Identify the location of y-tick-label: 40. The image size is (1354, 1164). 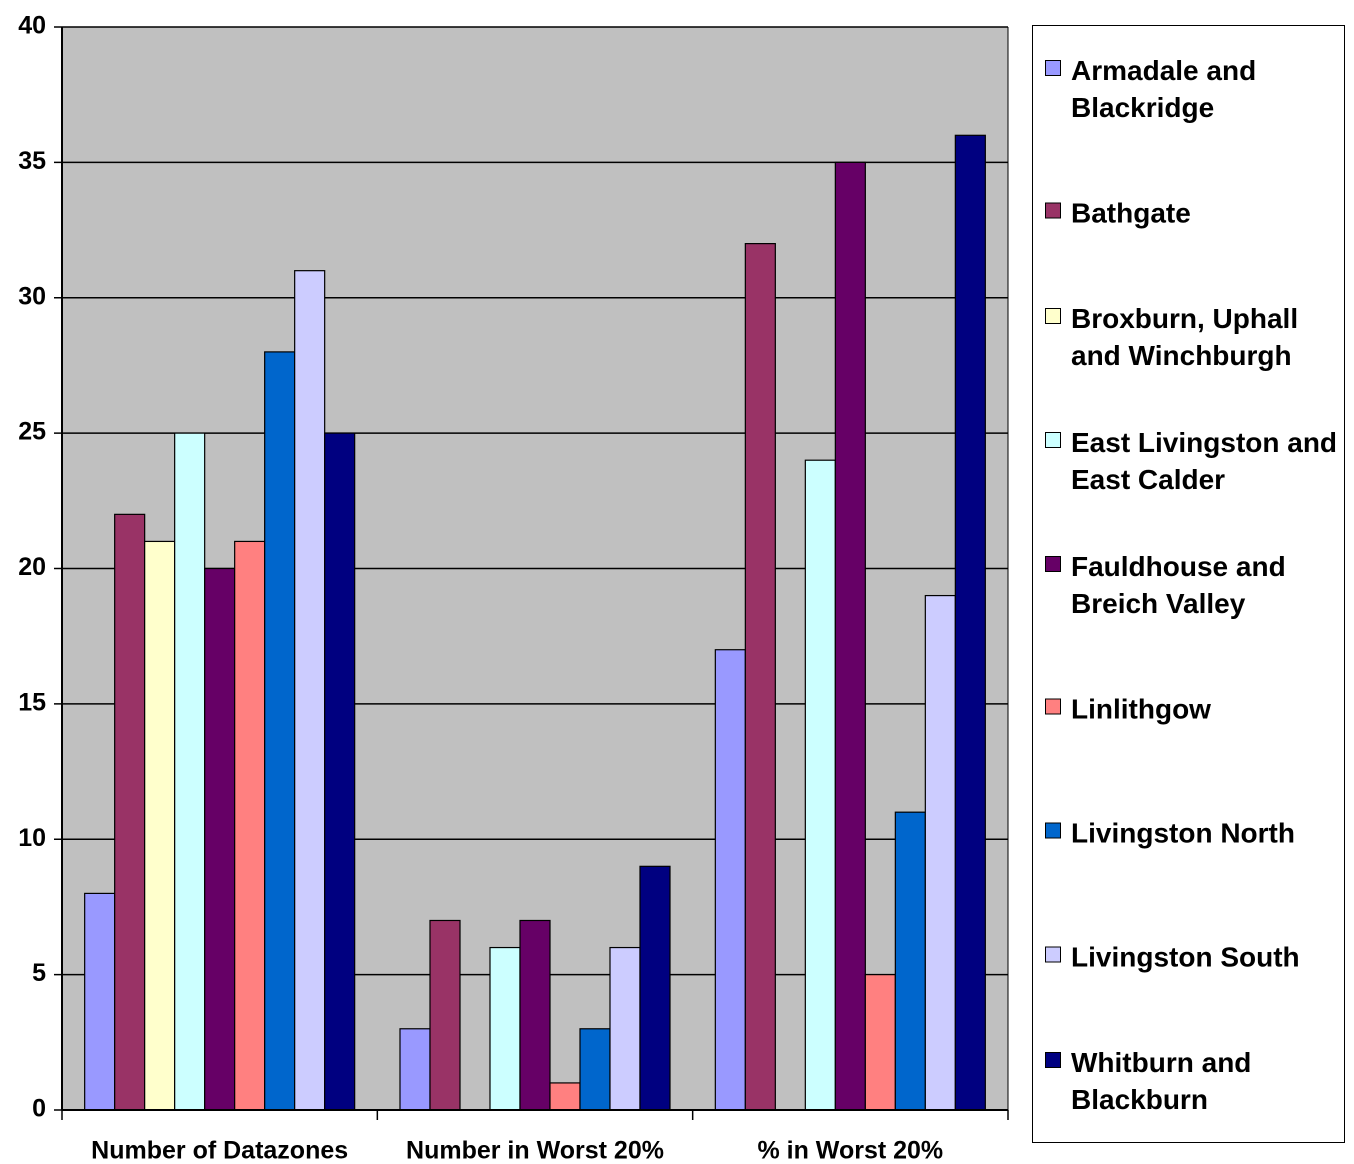
(32, 26).